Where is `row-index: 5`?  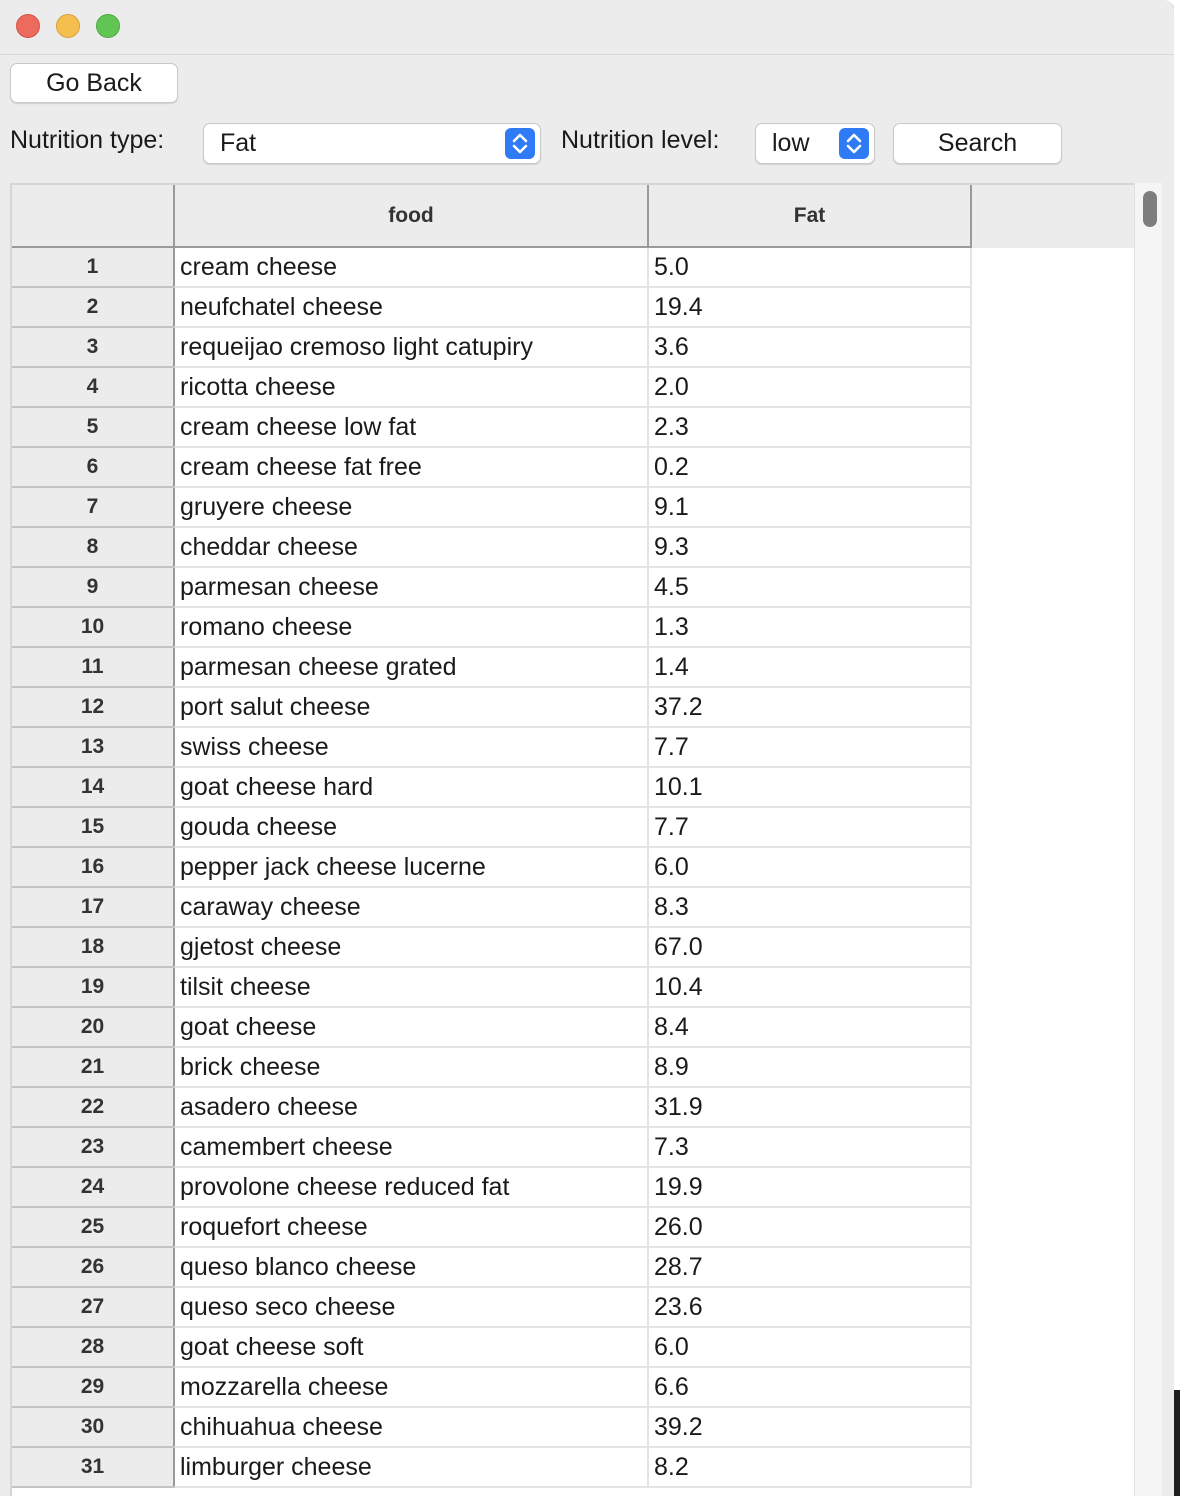 row-index: 5 is located at coordinates (93, 427).